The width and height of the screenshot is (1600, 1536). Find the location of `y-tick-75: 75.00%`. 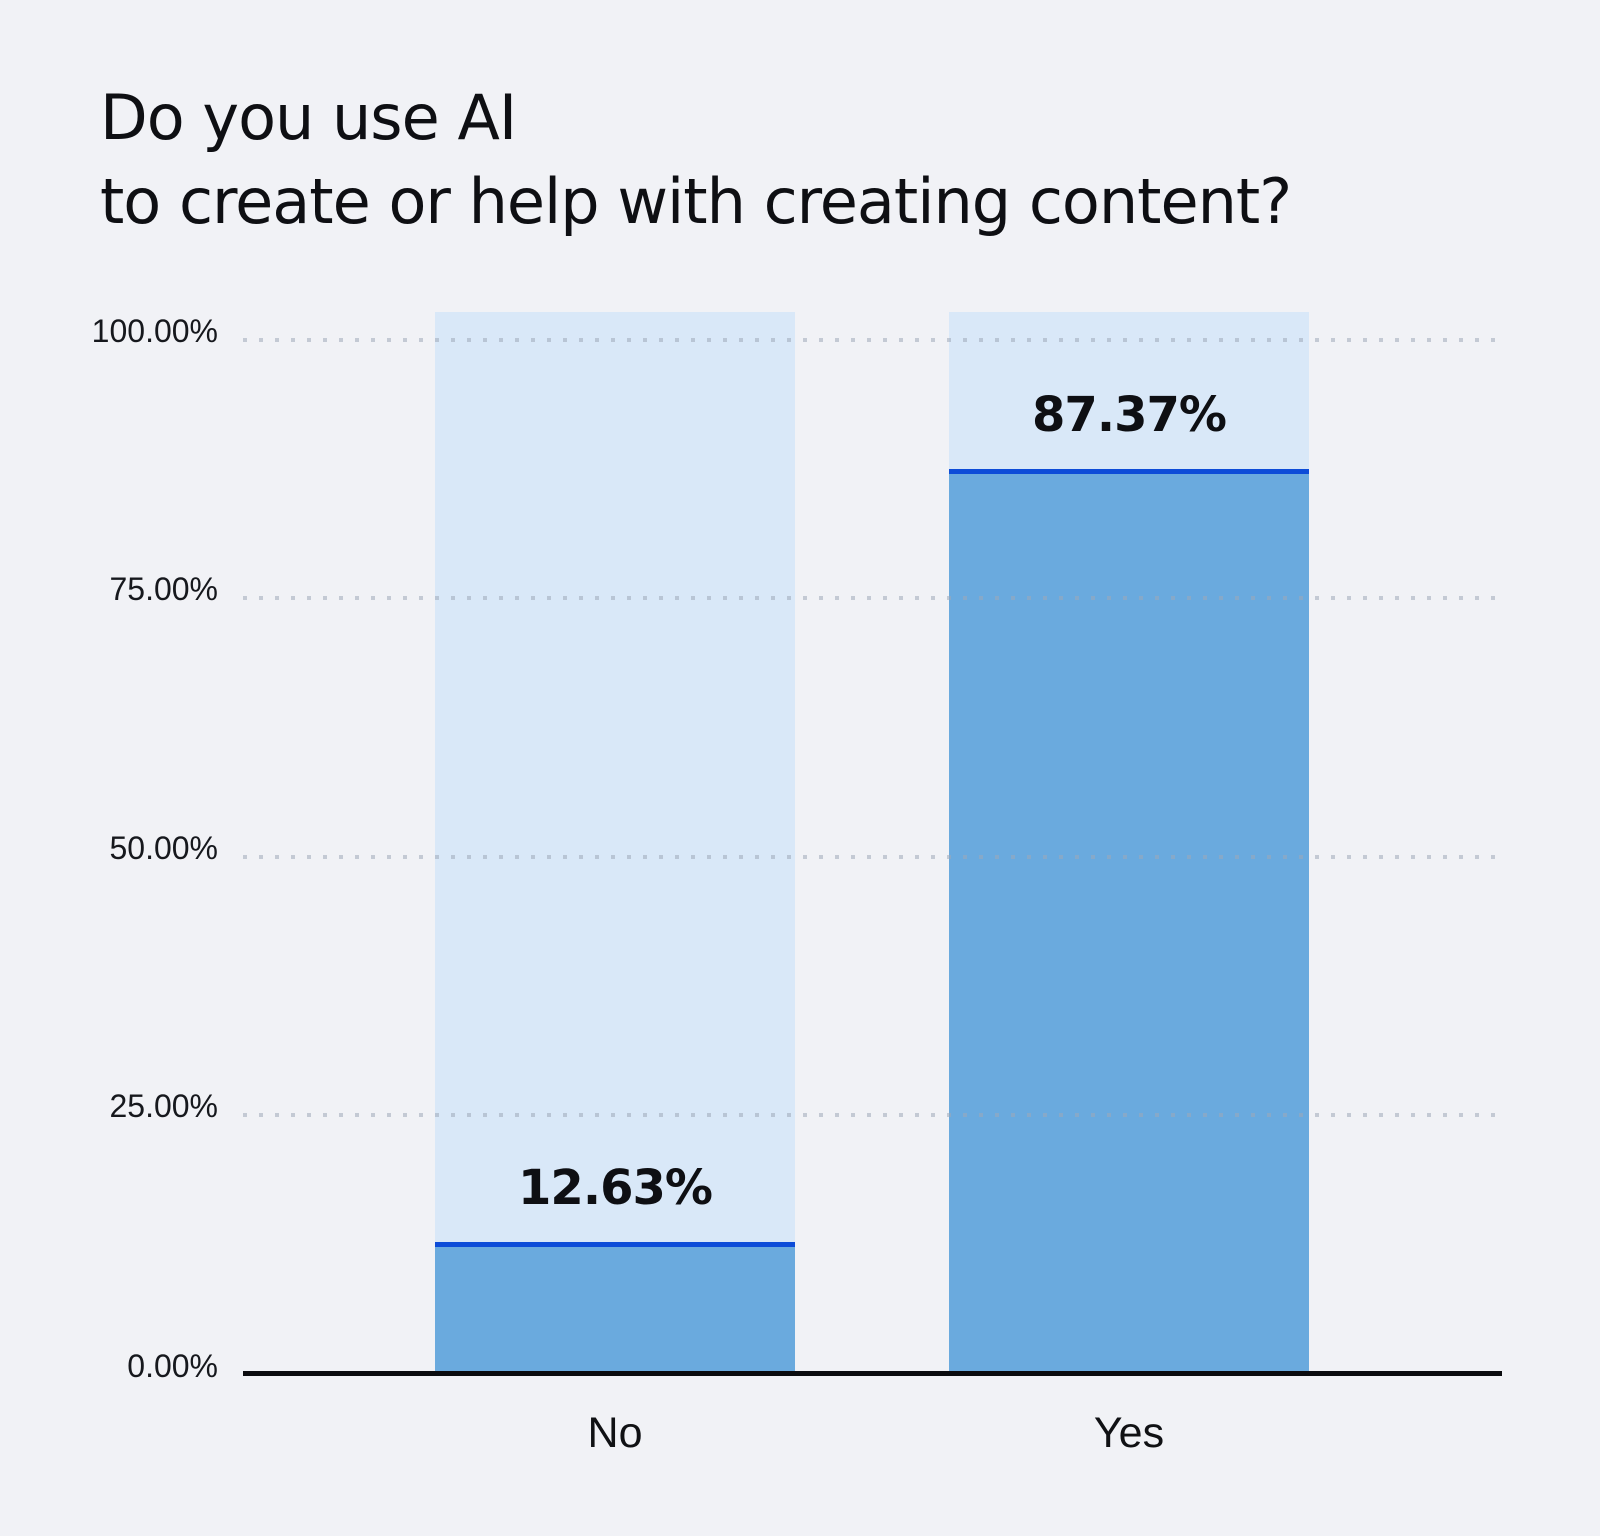

y-tick-75: 75.00% is located at coordinates (163, 589).